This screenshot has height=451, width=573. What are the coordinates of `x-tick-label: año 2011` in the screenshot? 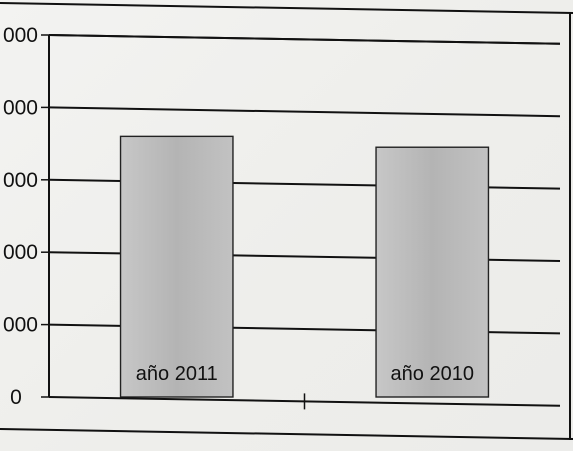 It's located at (177, 374).